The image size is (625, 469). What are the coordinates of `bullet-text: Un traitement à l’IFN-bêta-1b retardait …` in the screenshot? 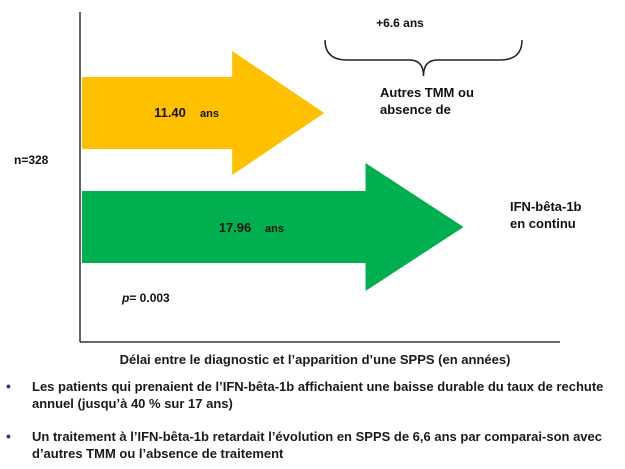 It's located at (317, 445).